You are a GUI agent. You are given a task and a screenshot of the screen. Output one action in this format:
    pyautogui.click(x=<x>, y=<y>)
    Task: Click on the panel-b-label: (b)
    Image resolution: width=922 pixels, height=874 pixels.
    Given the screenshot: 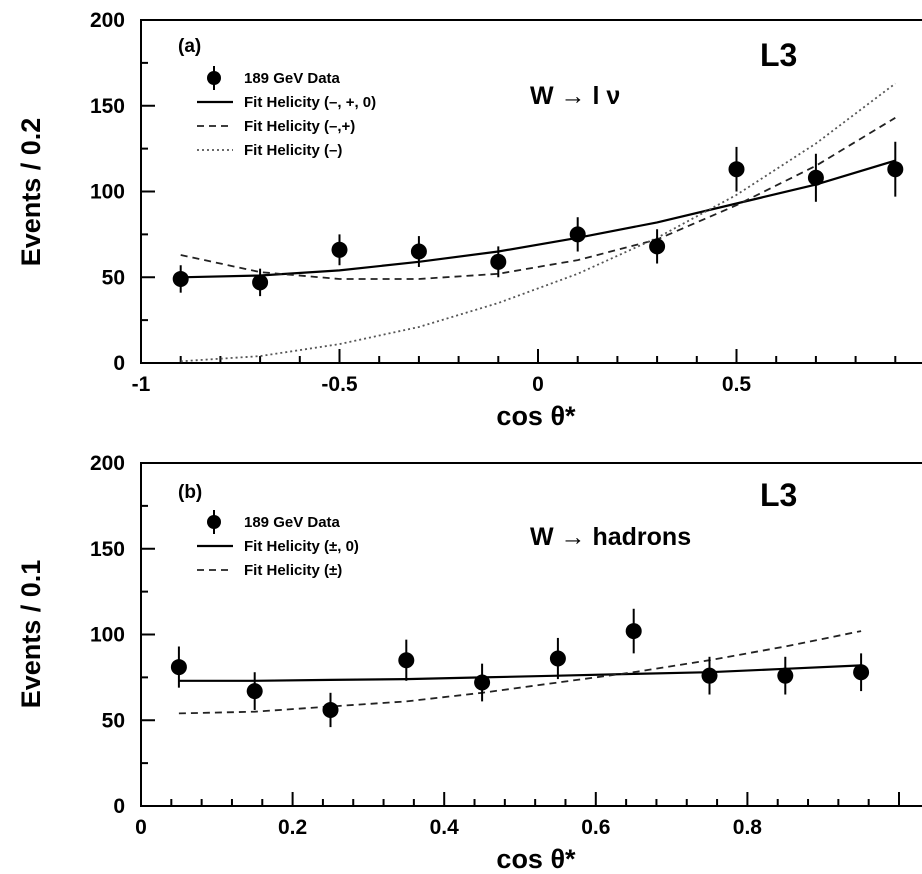 What is the action you would take?
    pyautogui.click(x=190, y=492)
    